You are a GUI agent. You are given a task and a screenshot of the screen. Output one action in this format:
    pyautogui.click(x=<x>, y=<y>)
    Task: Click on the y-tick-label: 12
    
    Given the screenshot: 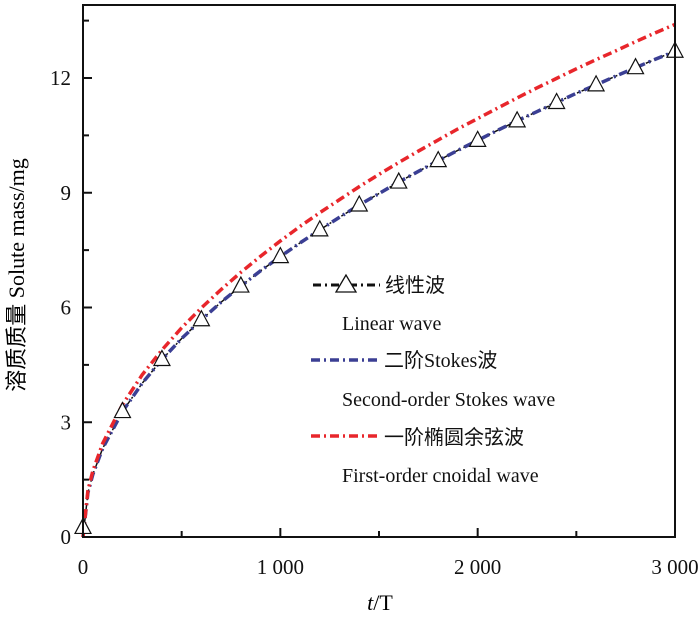 What is the action you would take?
    pyautogui.click(x=60, y=78)
    